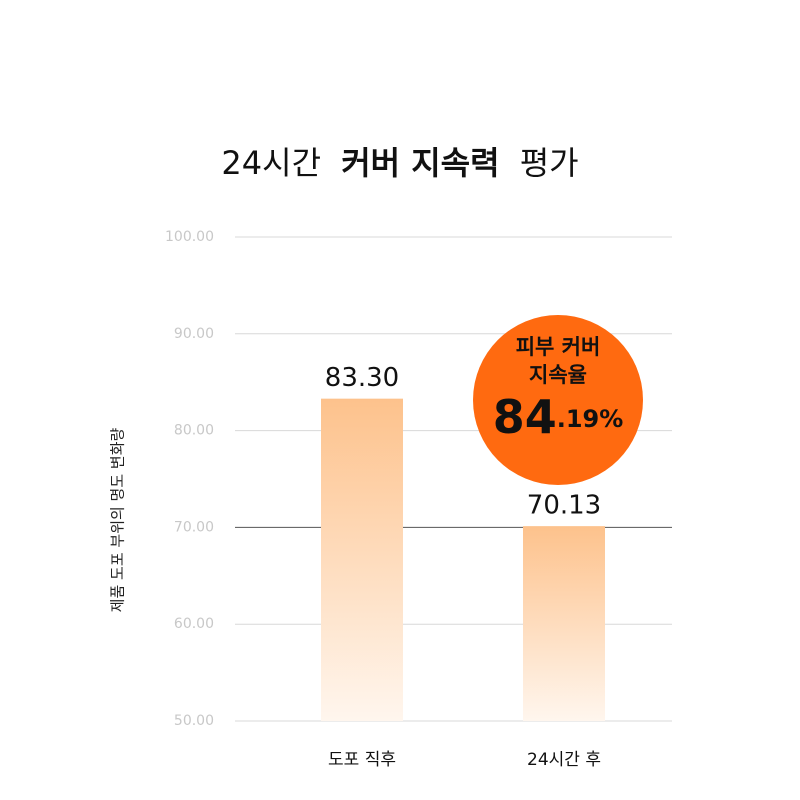 The image size is (800, 800). What do you see at coordinates (549, 163) in the screenshot?
I see `title-part: 평가` at bounding box center [549, 163].